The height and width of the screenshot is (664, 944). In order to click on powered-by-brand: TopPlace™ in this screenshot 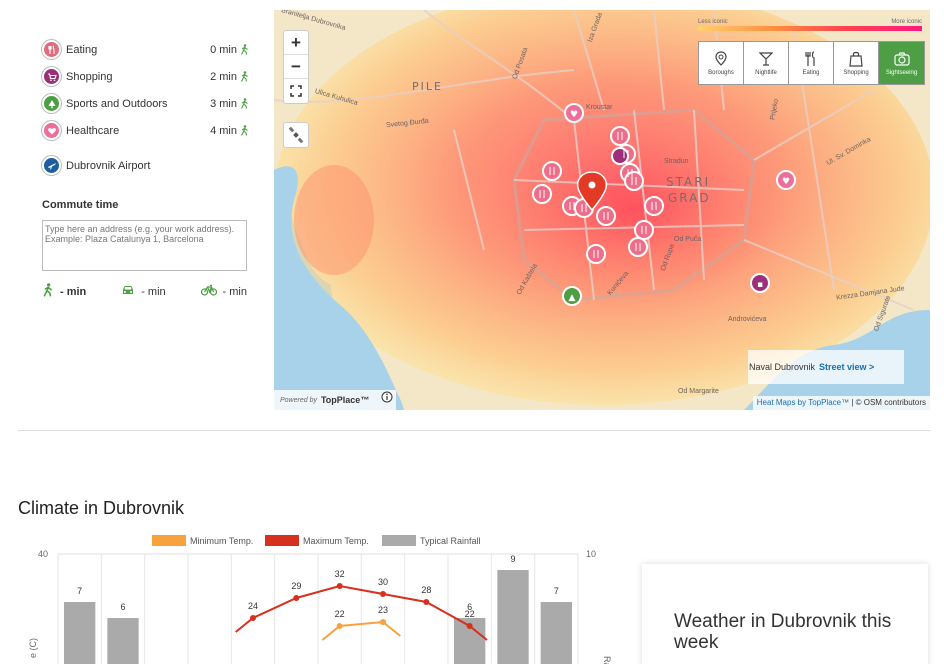, I will do `click(345, 400)`.